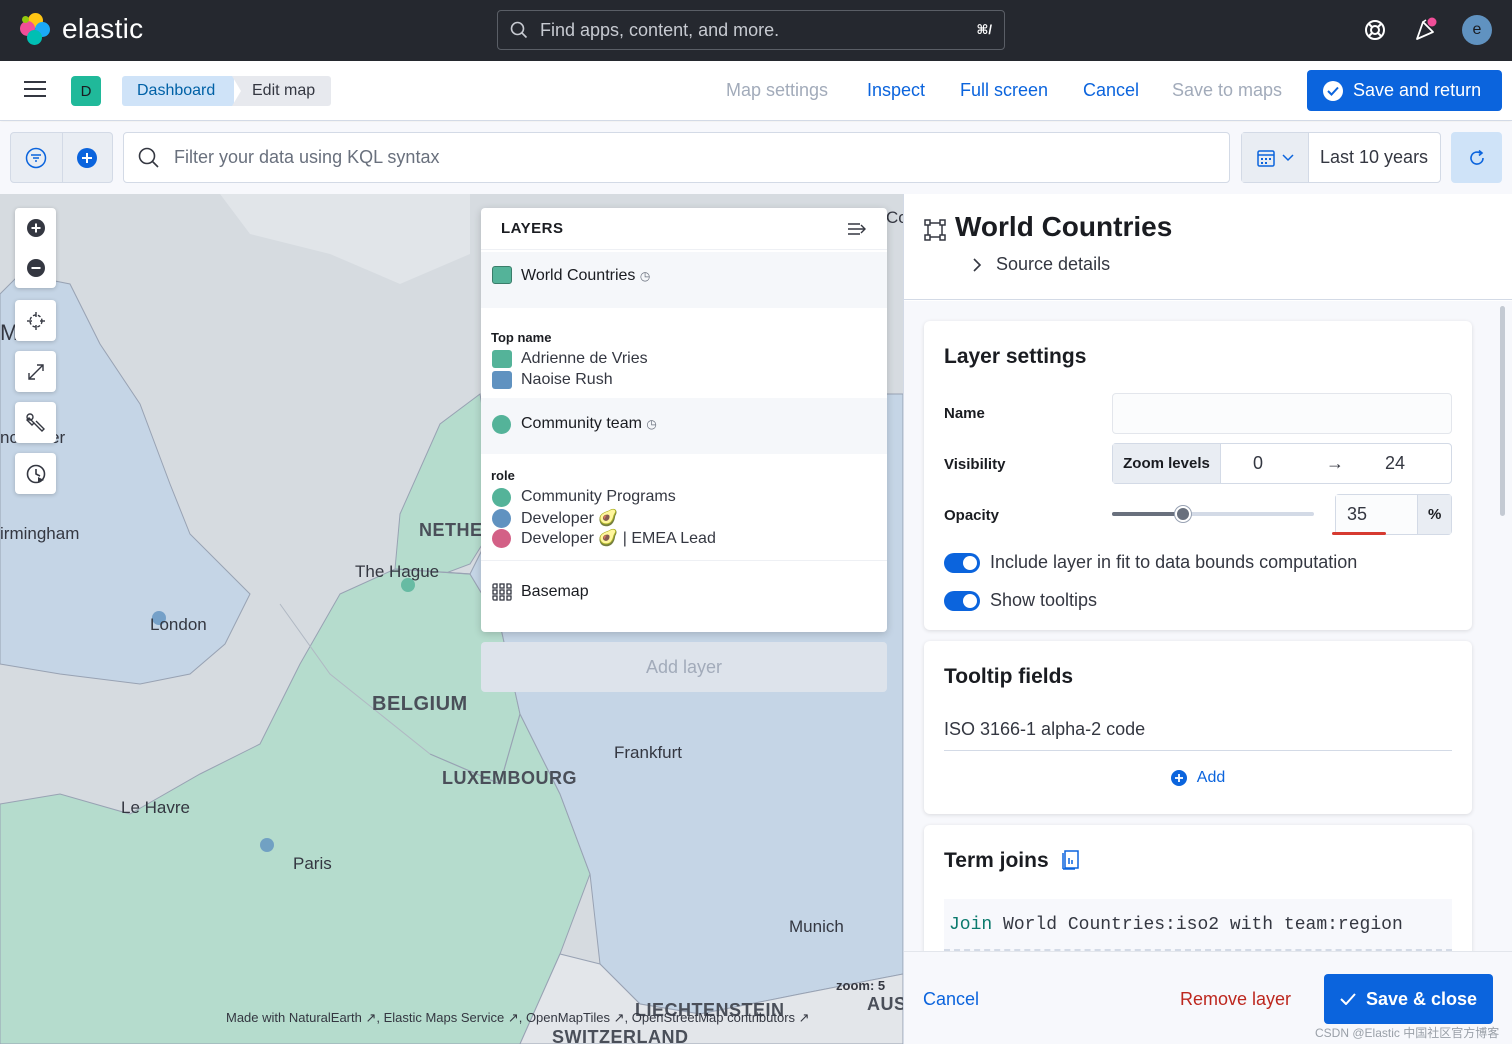 Image resolution: width=1512 pixels, height=1044 pixels. I want to click on opacity-number-field: 35 %, so click(1393, 514).